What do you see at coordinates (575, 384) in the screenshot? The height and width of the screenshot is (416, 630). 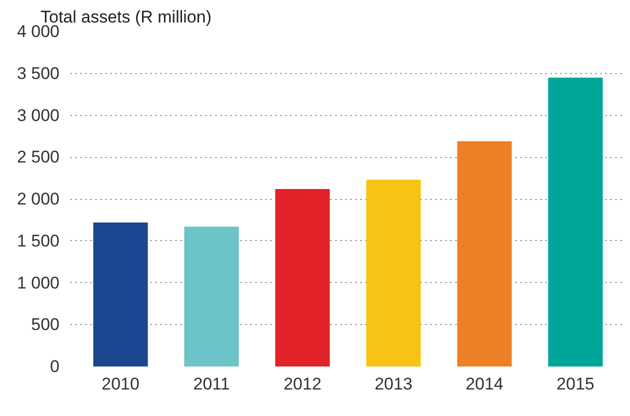 I see `x-tick-label: 2015` at bounding box center [575, 384].